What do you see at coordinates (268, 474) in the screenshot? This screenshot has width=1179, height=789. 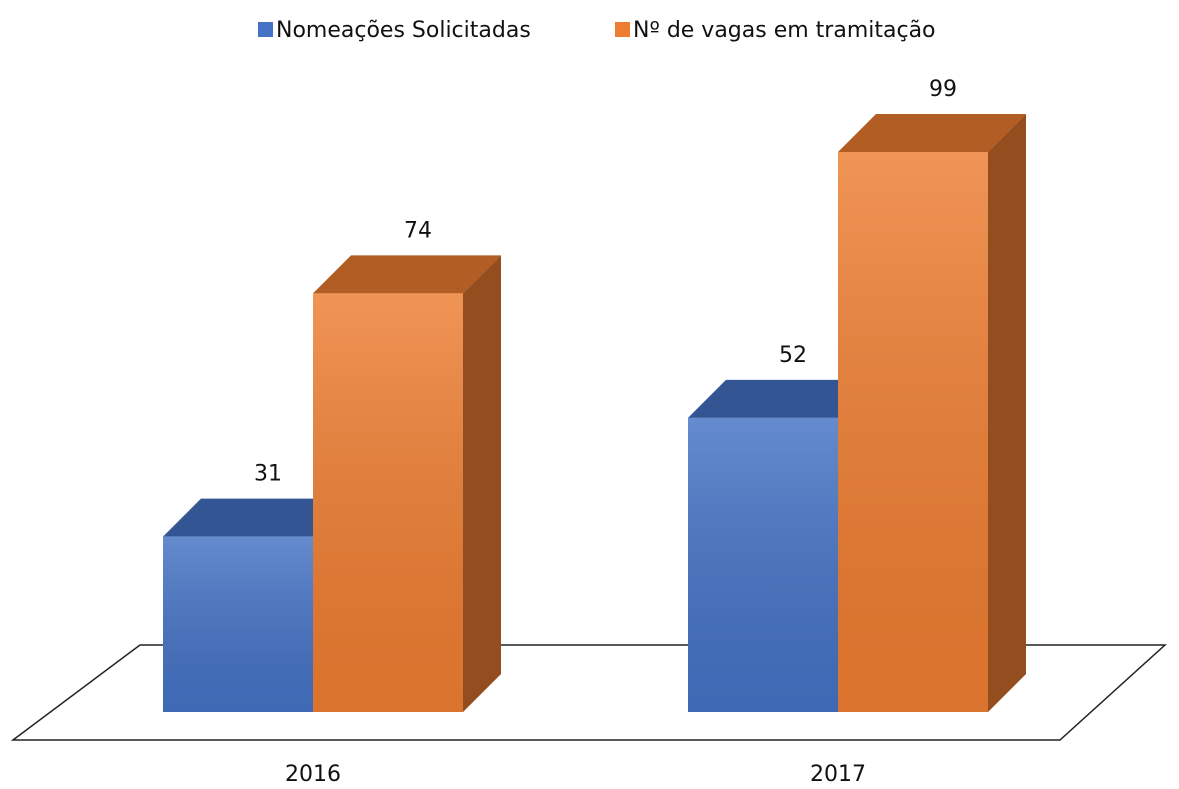 I see `value-label: 31` at bounding box center [268, 474].